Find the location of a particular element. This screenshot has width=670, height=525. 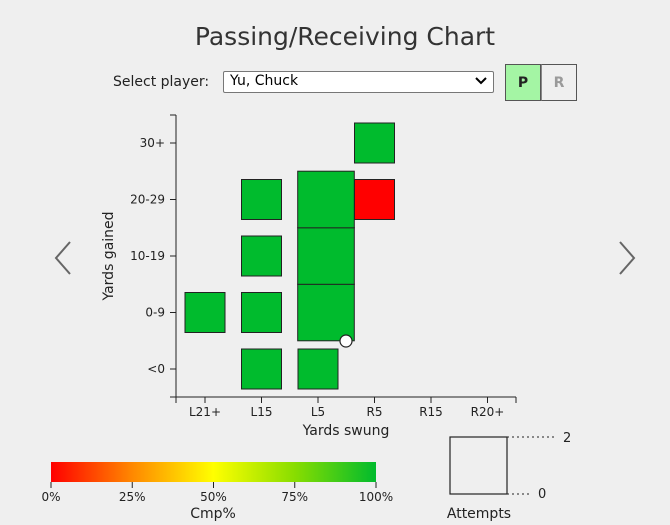

y-tick-label: 0-9 is located at coordinates (155, 313).